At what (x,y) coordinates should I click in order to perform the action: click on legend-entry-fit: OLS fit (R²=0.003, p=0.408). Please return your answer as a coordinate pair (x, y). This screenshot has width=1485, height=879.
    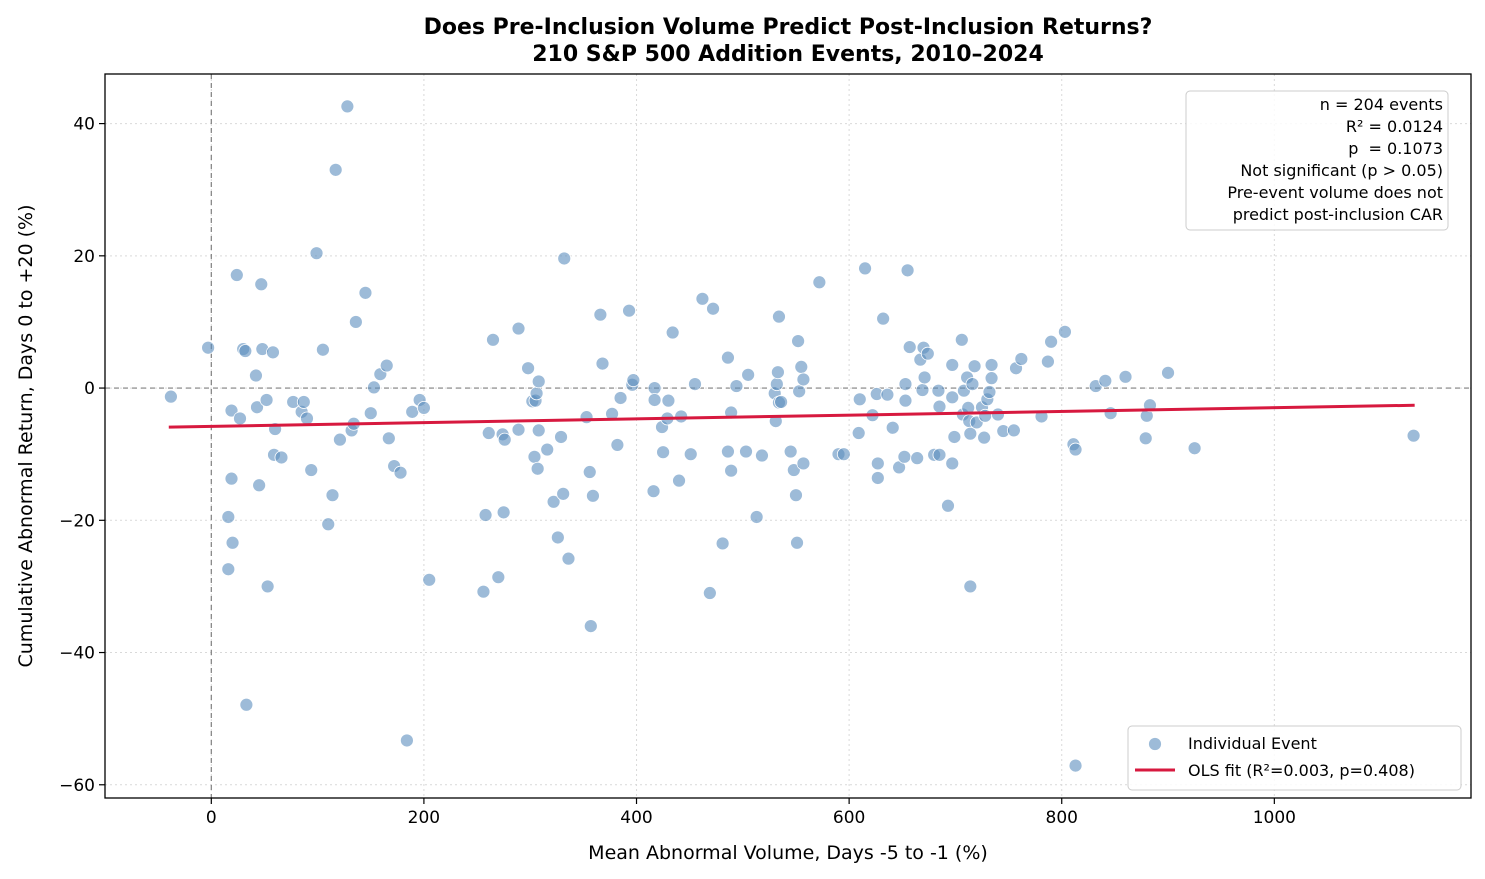
    Looking at the image, I should click on (1301, 770).